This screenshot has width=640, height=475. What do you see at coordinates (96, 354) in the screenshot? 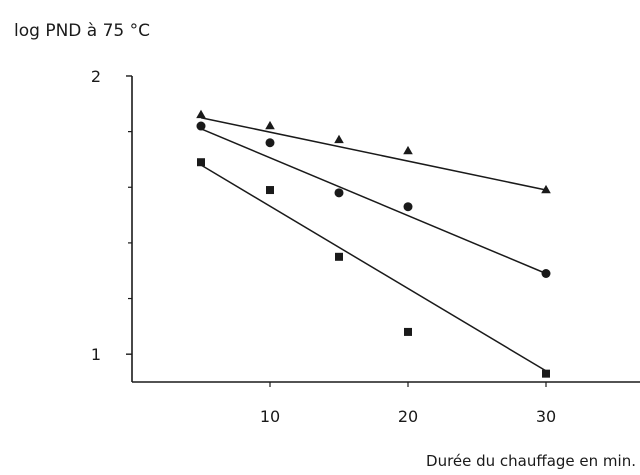
I see `y-tick-label: 1` at bounding box center [96, 354].